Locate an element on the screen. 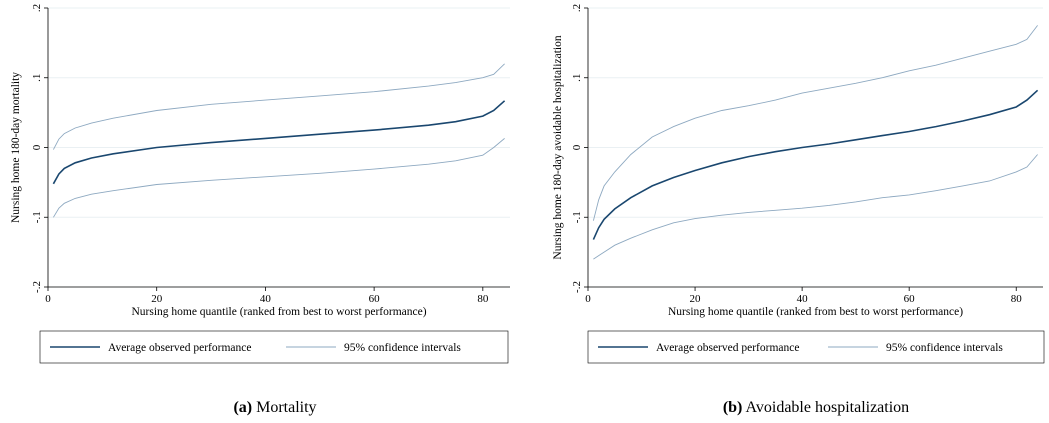 This screenshot has width=1049, height=423. panel-caption-text: Mortality is located at coordinates (284, 407).